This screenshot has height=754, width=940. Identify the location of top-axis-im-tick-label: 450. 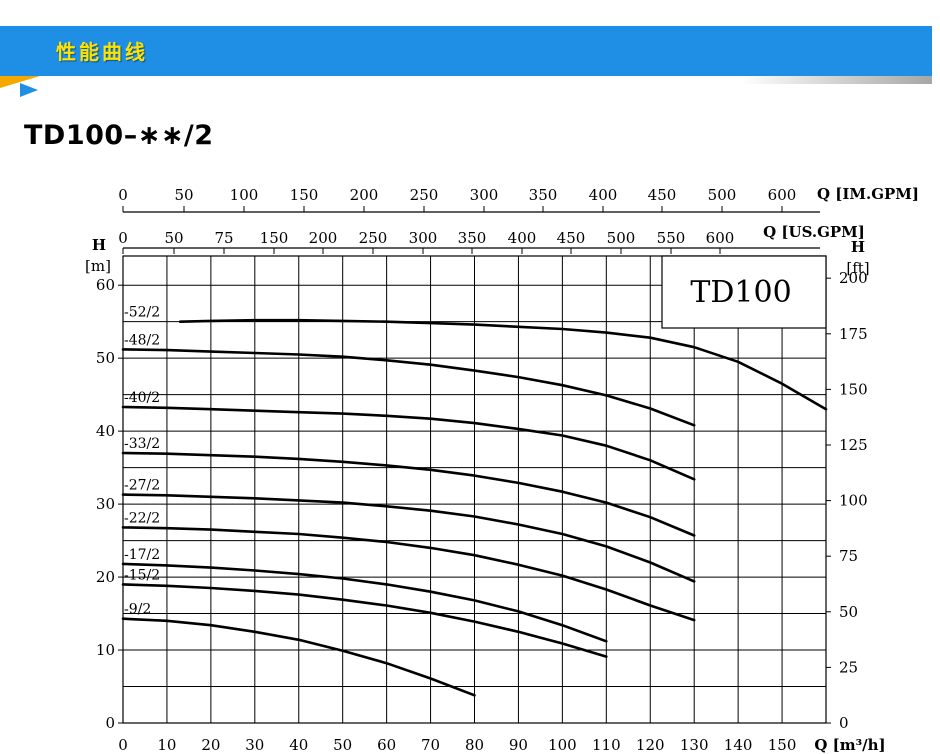
(662, 195).